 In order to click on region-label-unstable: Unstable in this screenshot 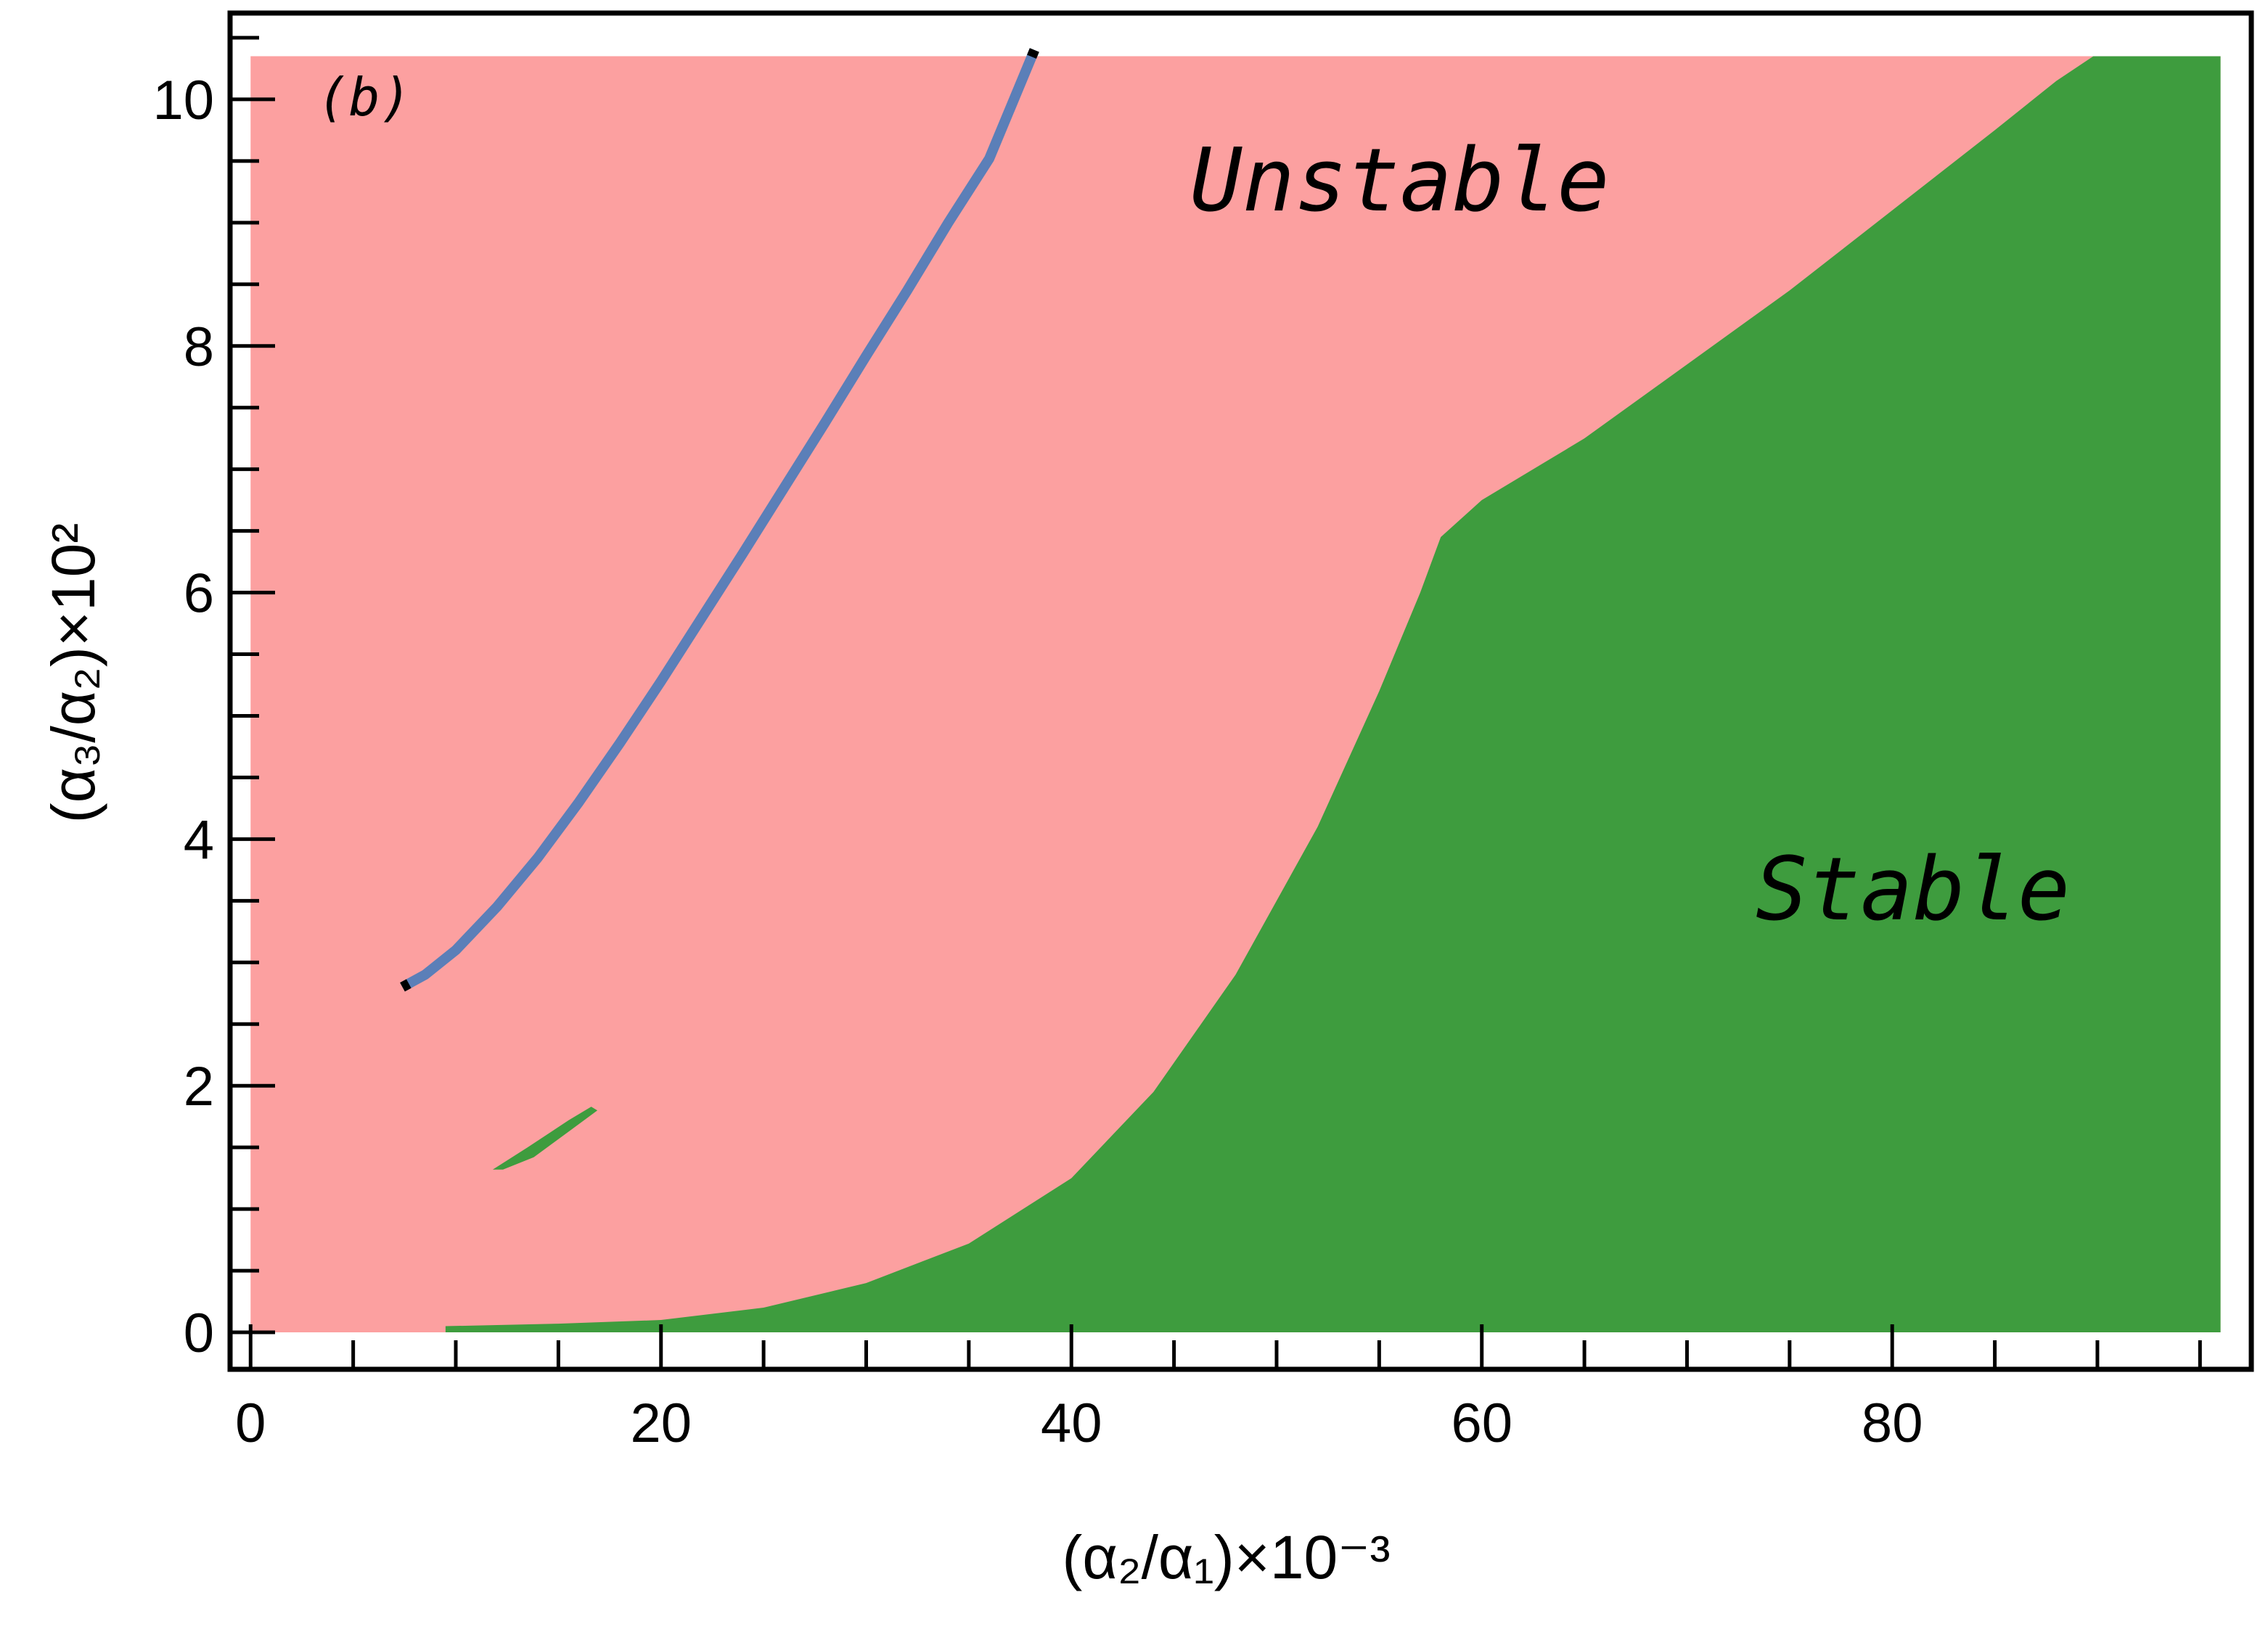, I will do `click(1400, 181)`.